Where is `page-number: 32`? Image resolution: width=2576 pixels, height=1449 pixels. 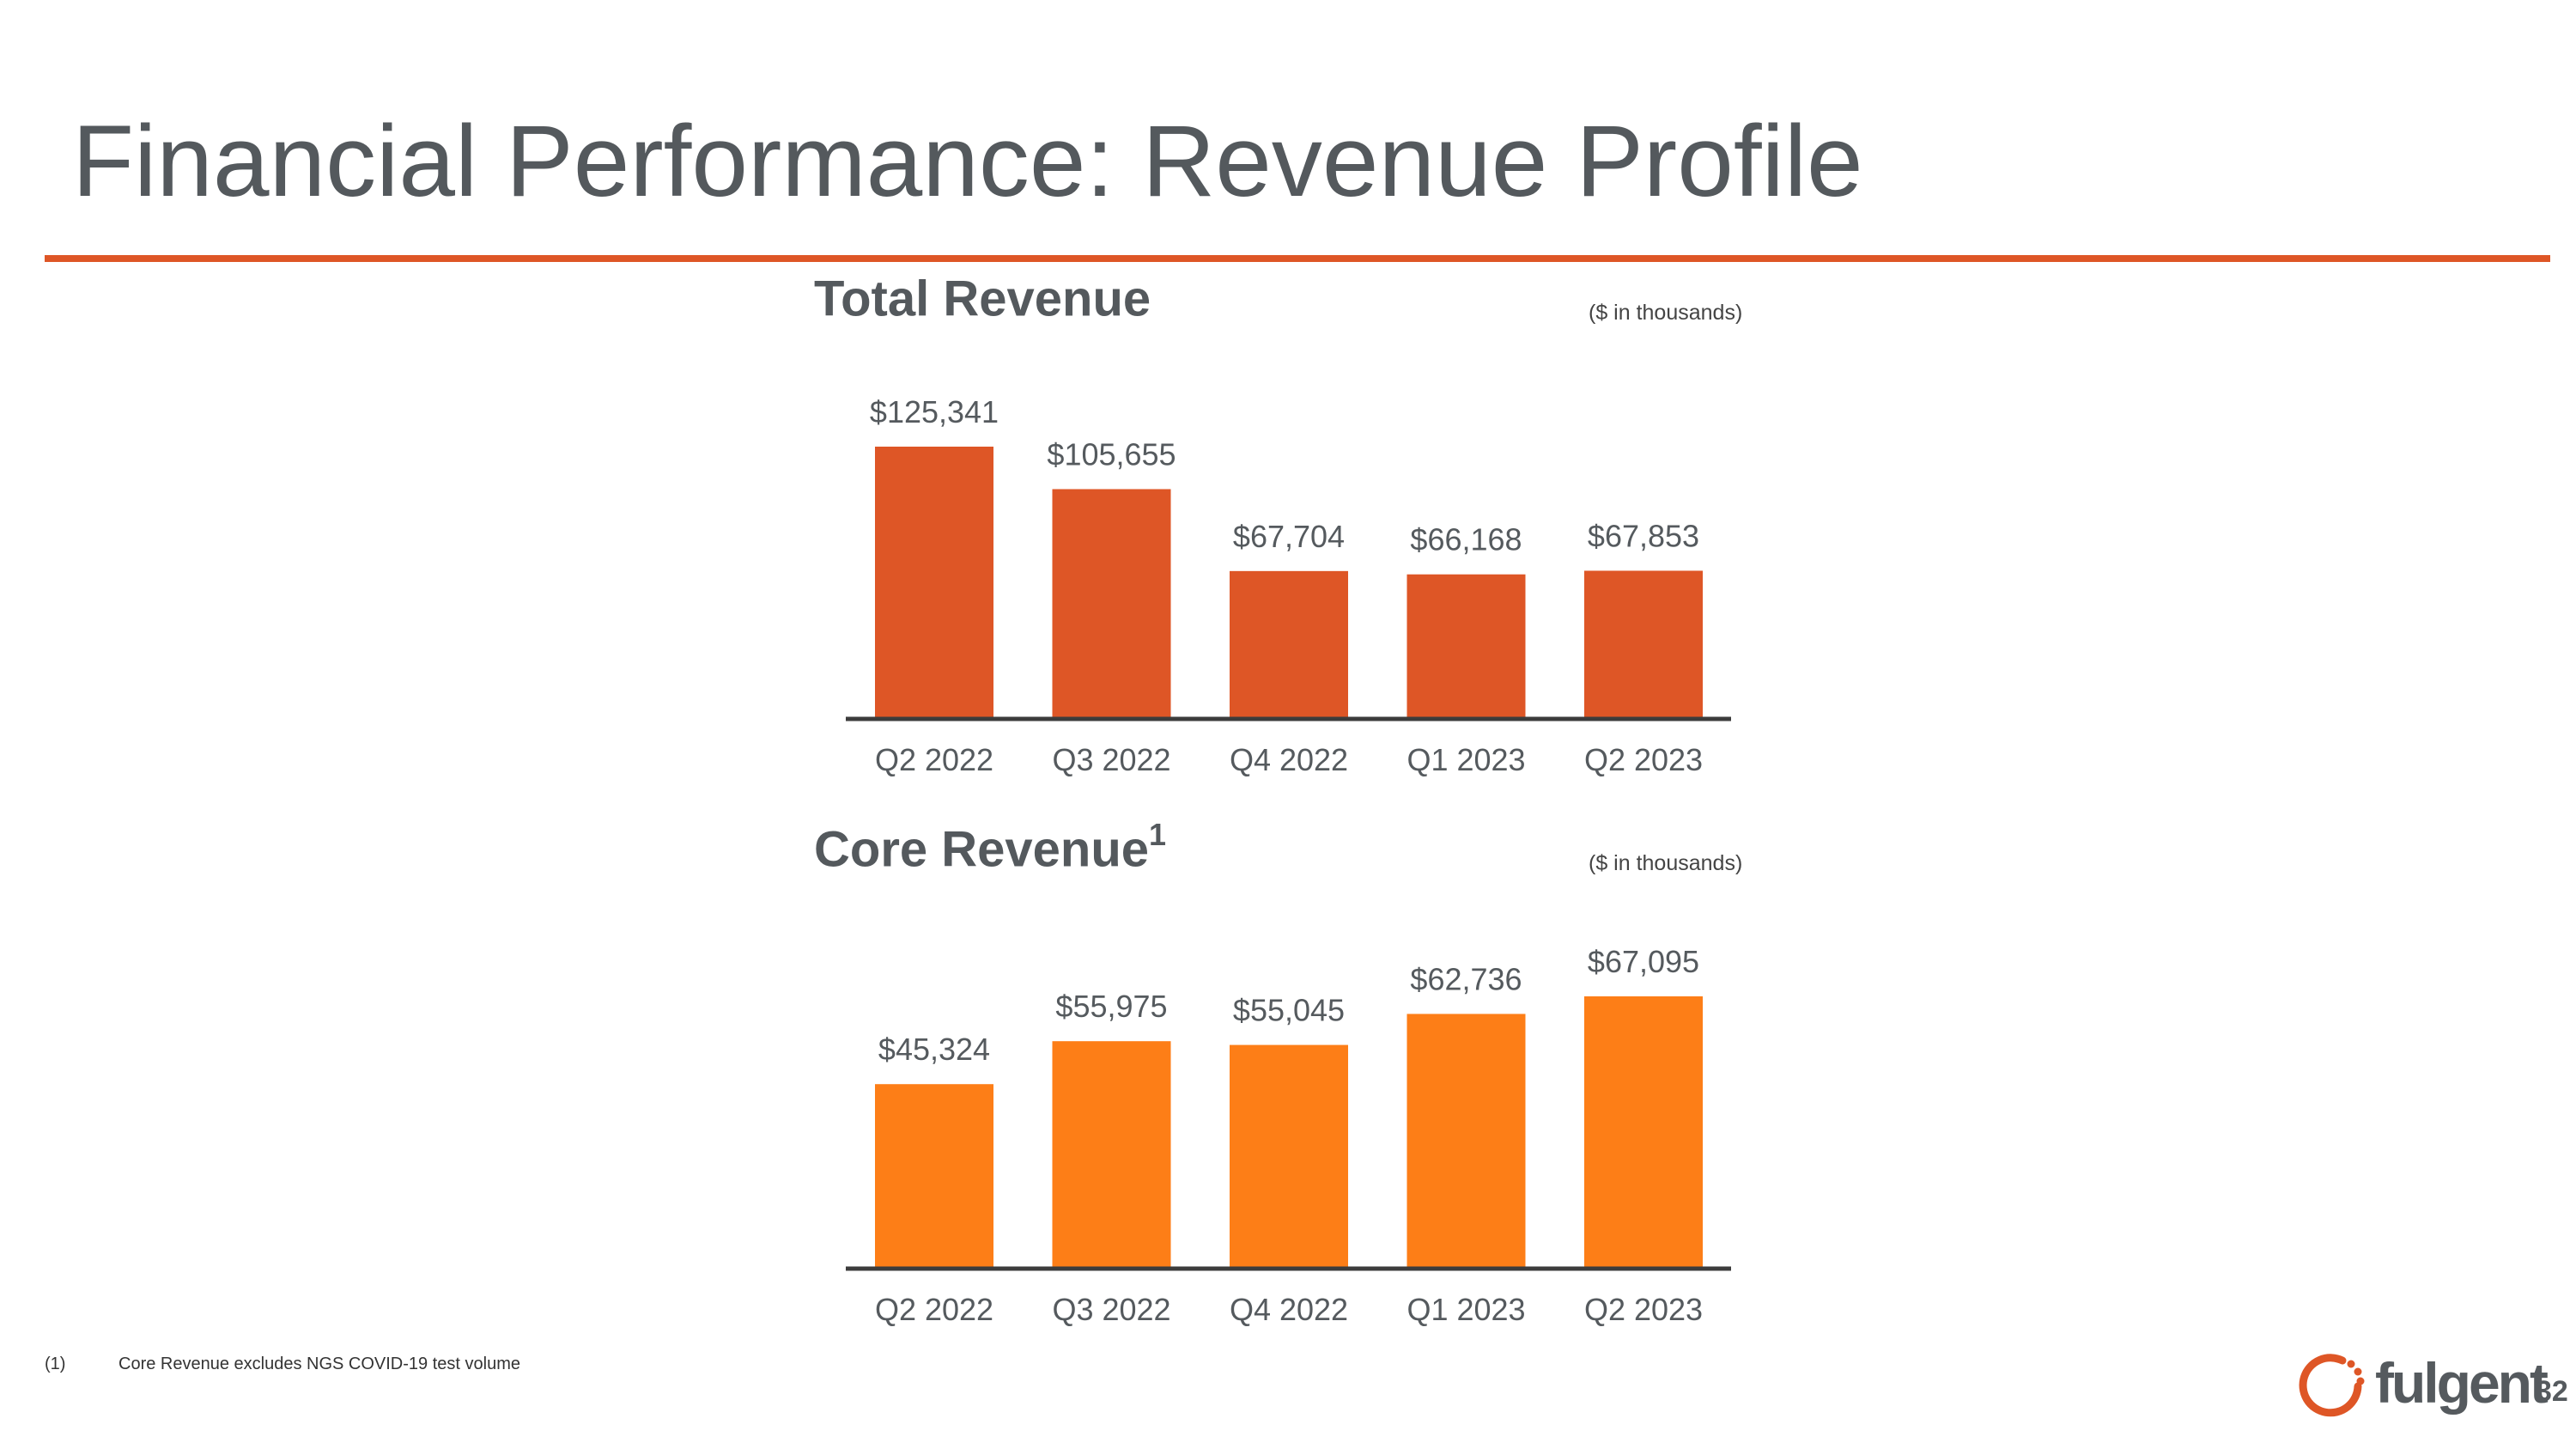 page-number: 32 is located at coordinates (2552, 1391).